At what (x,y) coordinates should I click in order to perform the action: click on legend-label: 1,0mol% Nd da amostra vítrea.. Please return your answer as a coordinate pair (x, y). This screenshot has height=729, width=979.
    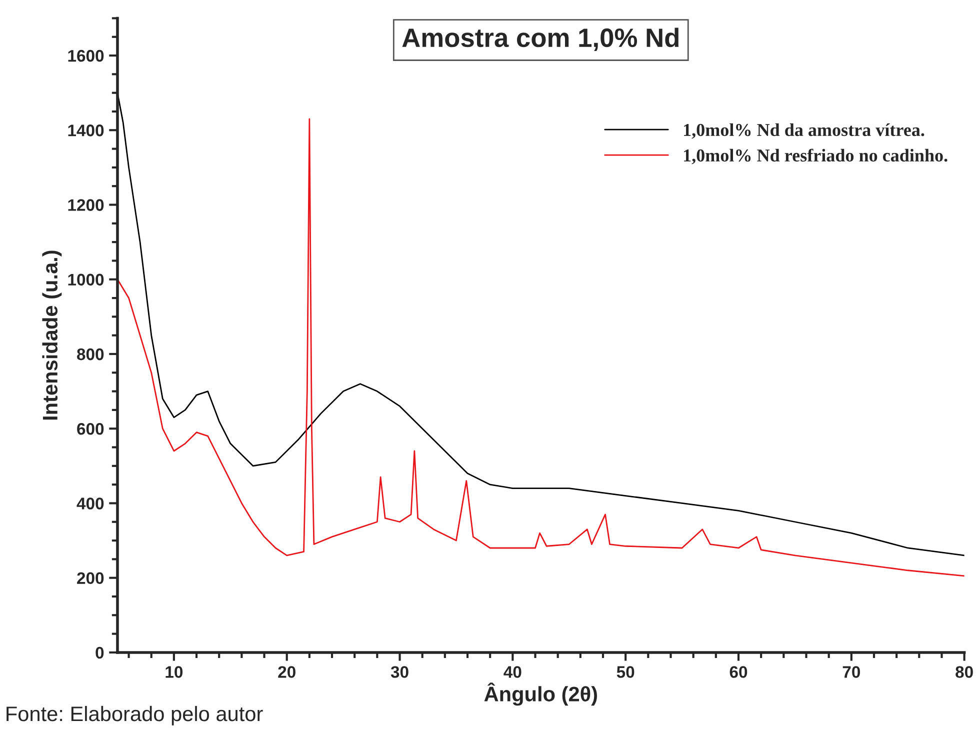
    Looking at the image, I should click on (804, 131).